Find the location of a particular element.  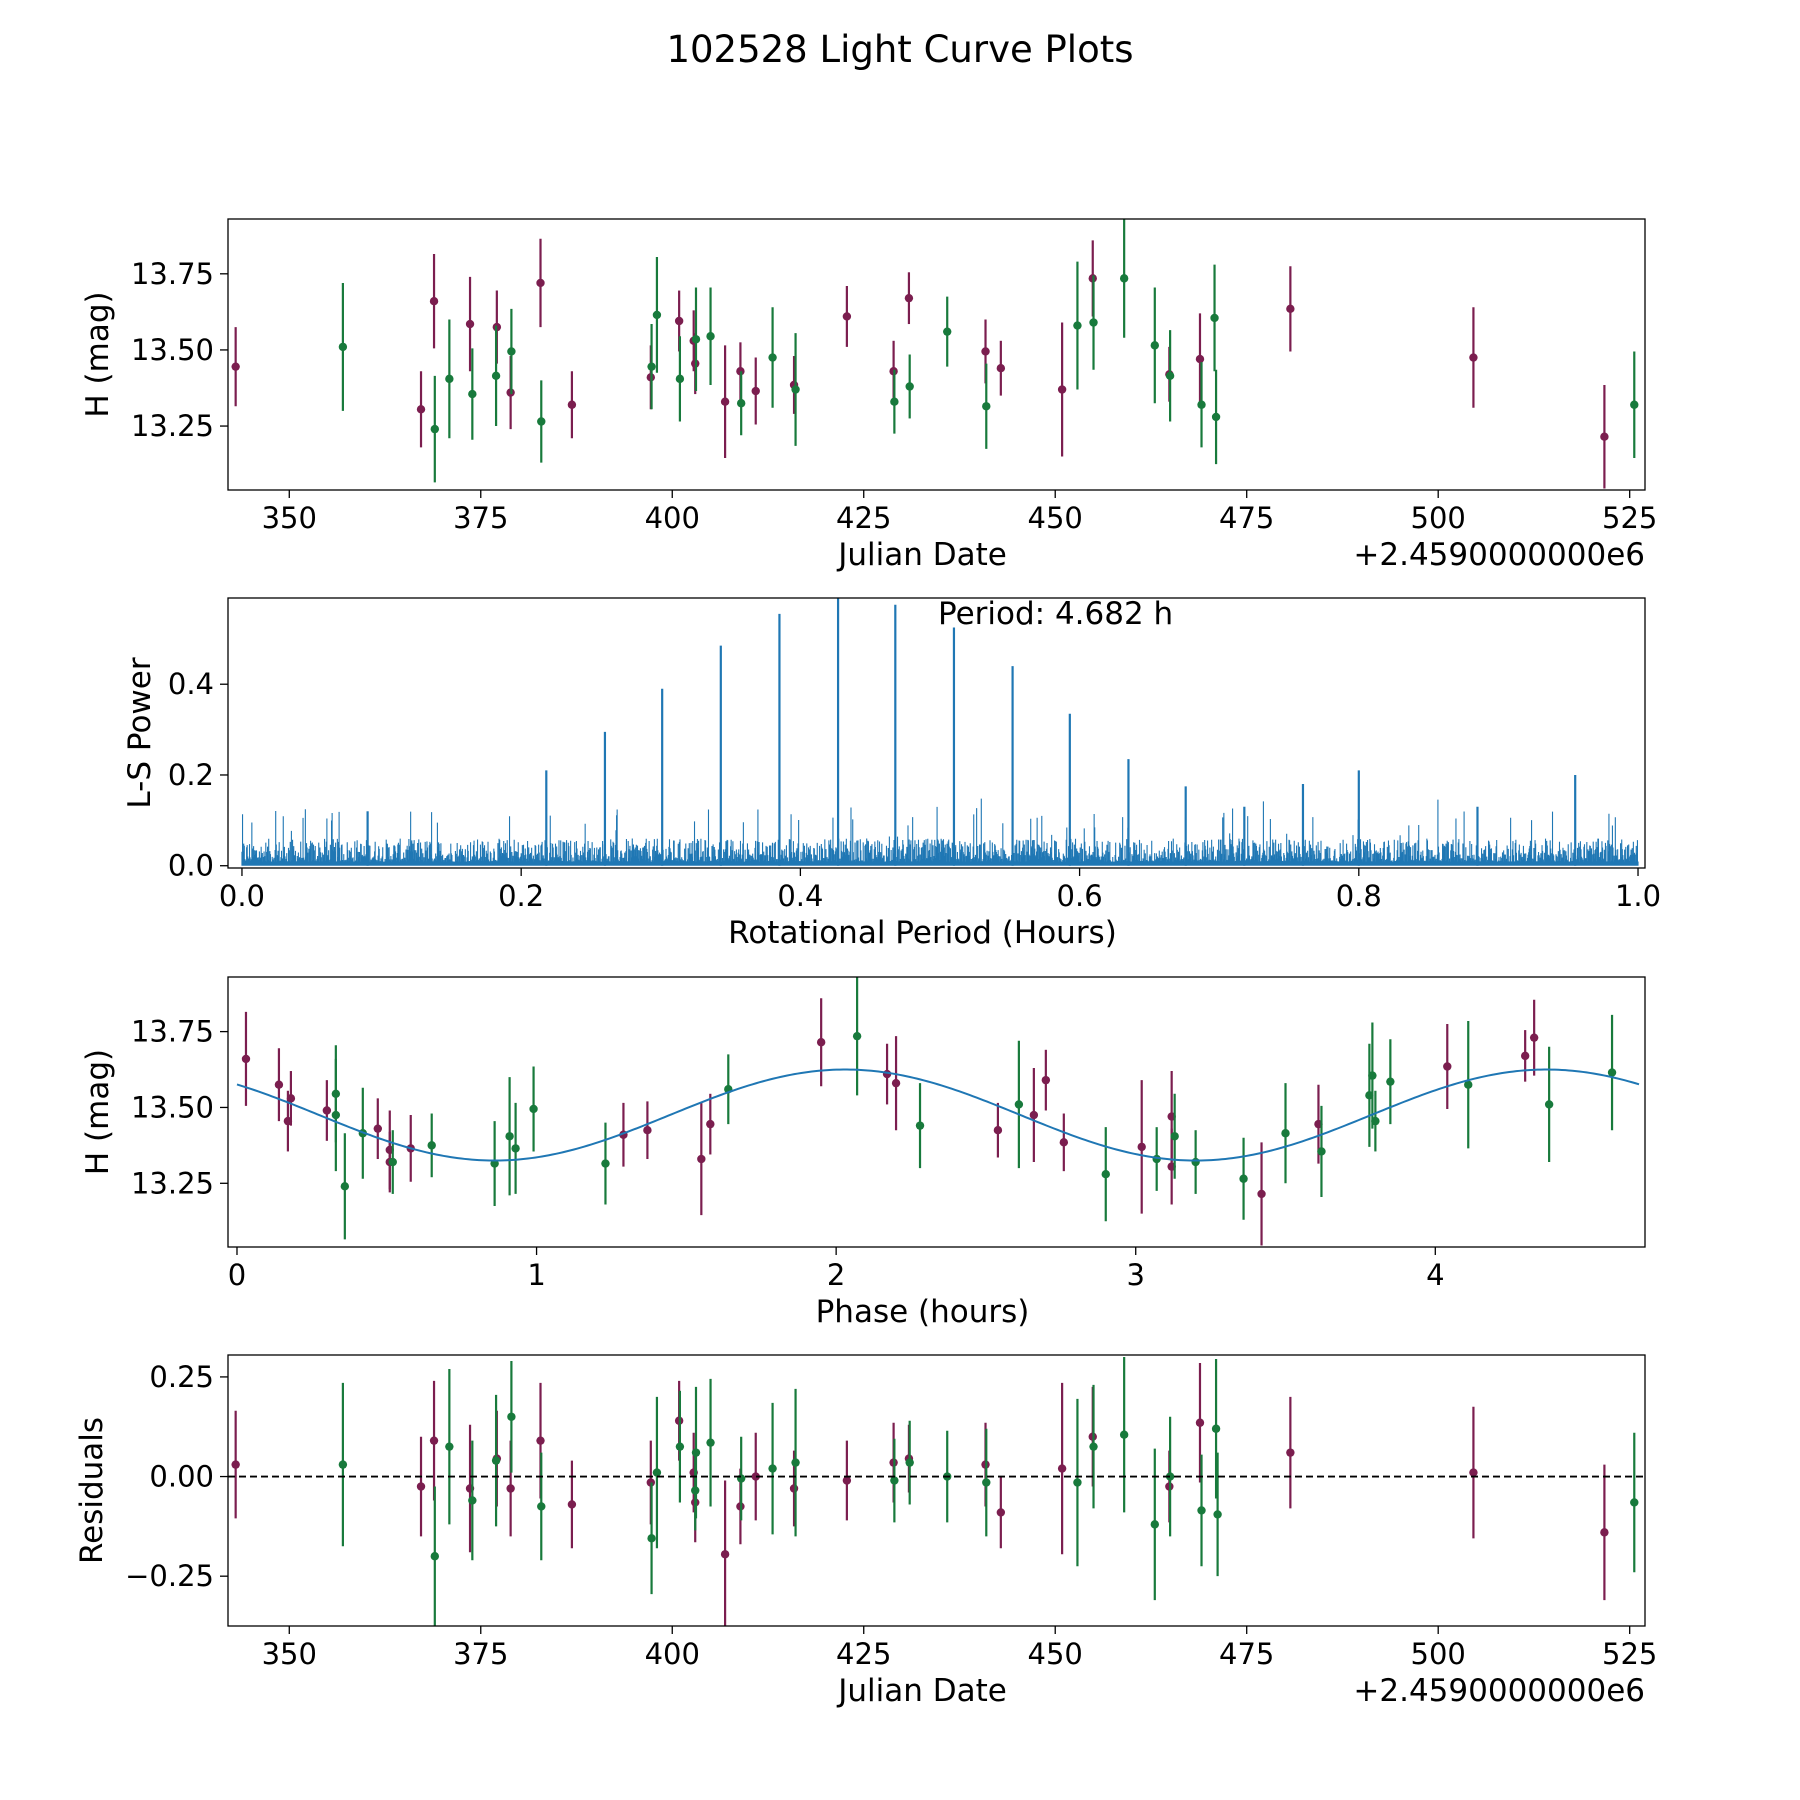

x-tick-label: 350 is located at coordinates (289, 518).